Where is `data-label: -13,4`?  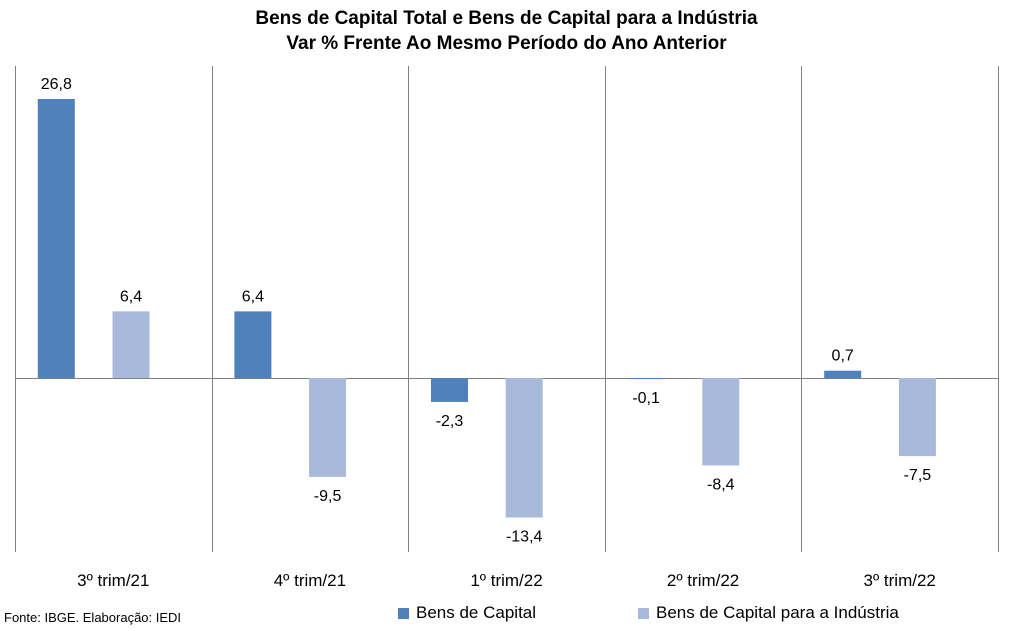
data-label: -13,4 is located at coordinates (524, 537).